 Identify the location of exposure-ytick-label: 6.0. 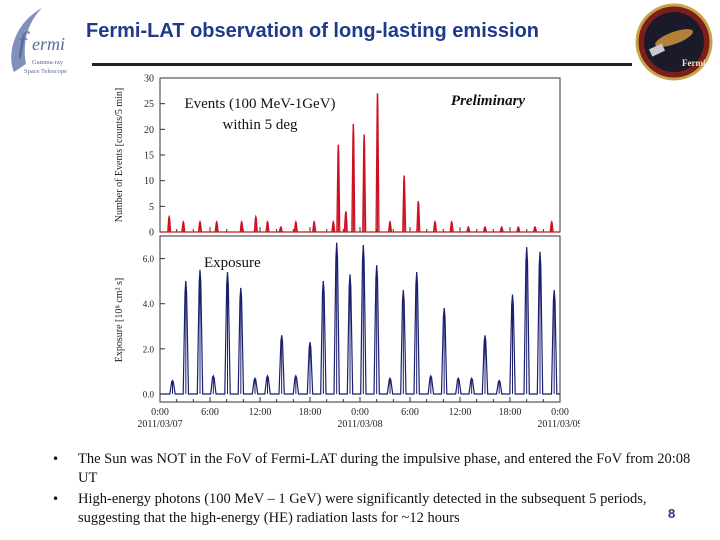
(149, 259).